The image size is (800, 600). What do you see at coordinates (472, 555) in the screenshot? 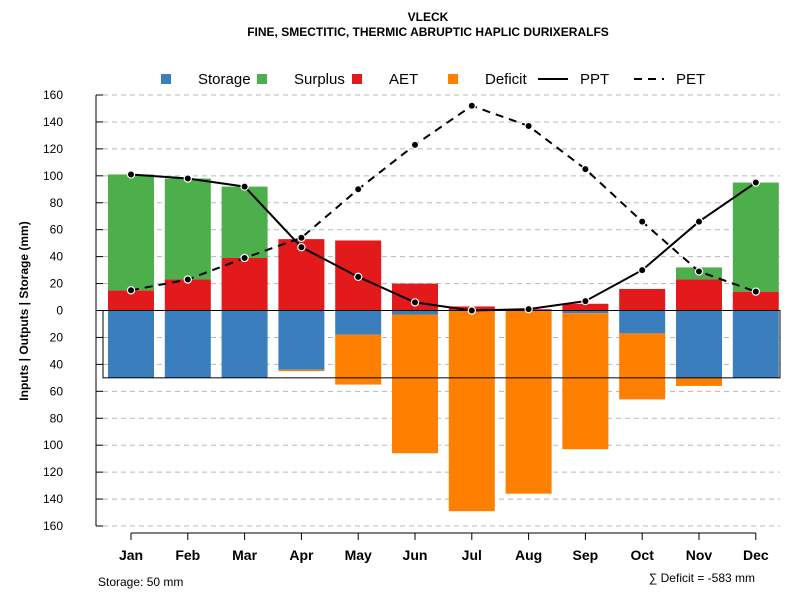
I see `x-tick-label-jul: Jul` at bounding box center [472, 555].